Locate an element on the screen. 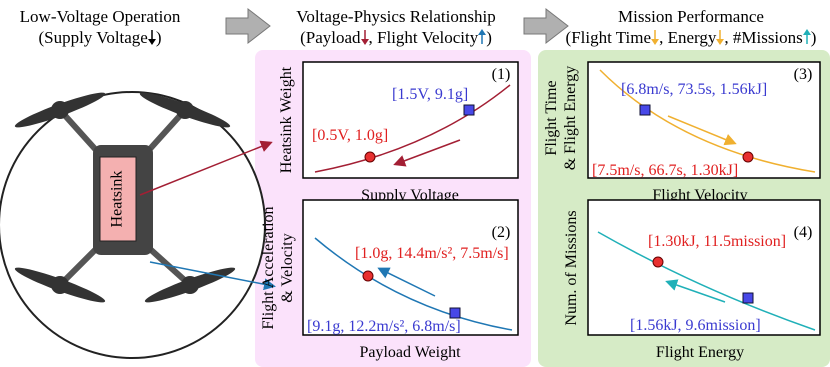 Image resolution: width=830 pixels, height=367 pixels. panel-number: (4) is located at coordinates (803, 232).